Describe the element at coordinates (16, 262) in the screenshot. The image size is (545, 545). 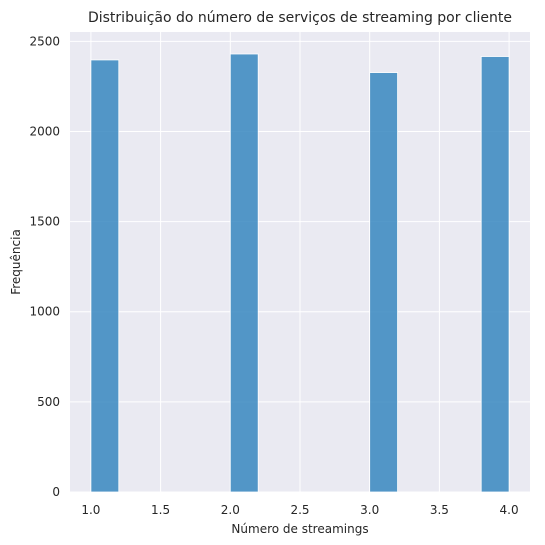
I see `y-axis-label: Frequência` at that location.